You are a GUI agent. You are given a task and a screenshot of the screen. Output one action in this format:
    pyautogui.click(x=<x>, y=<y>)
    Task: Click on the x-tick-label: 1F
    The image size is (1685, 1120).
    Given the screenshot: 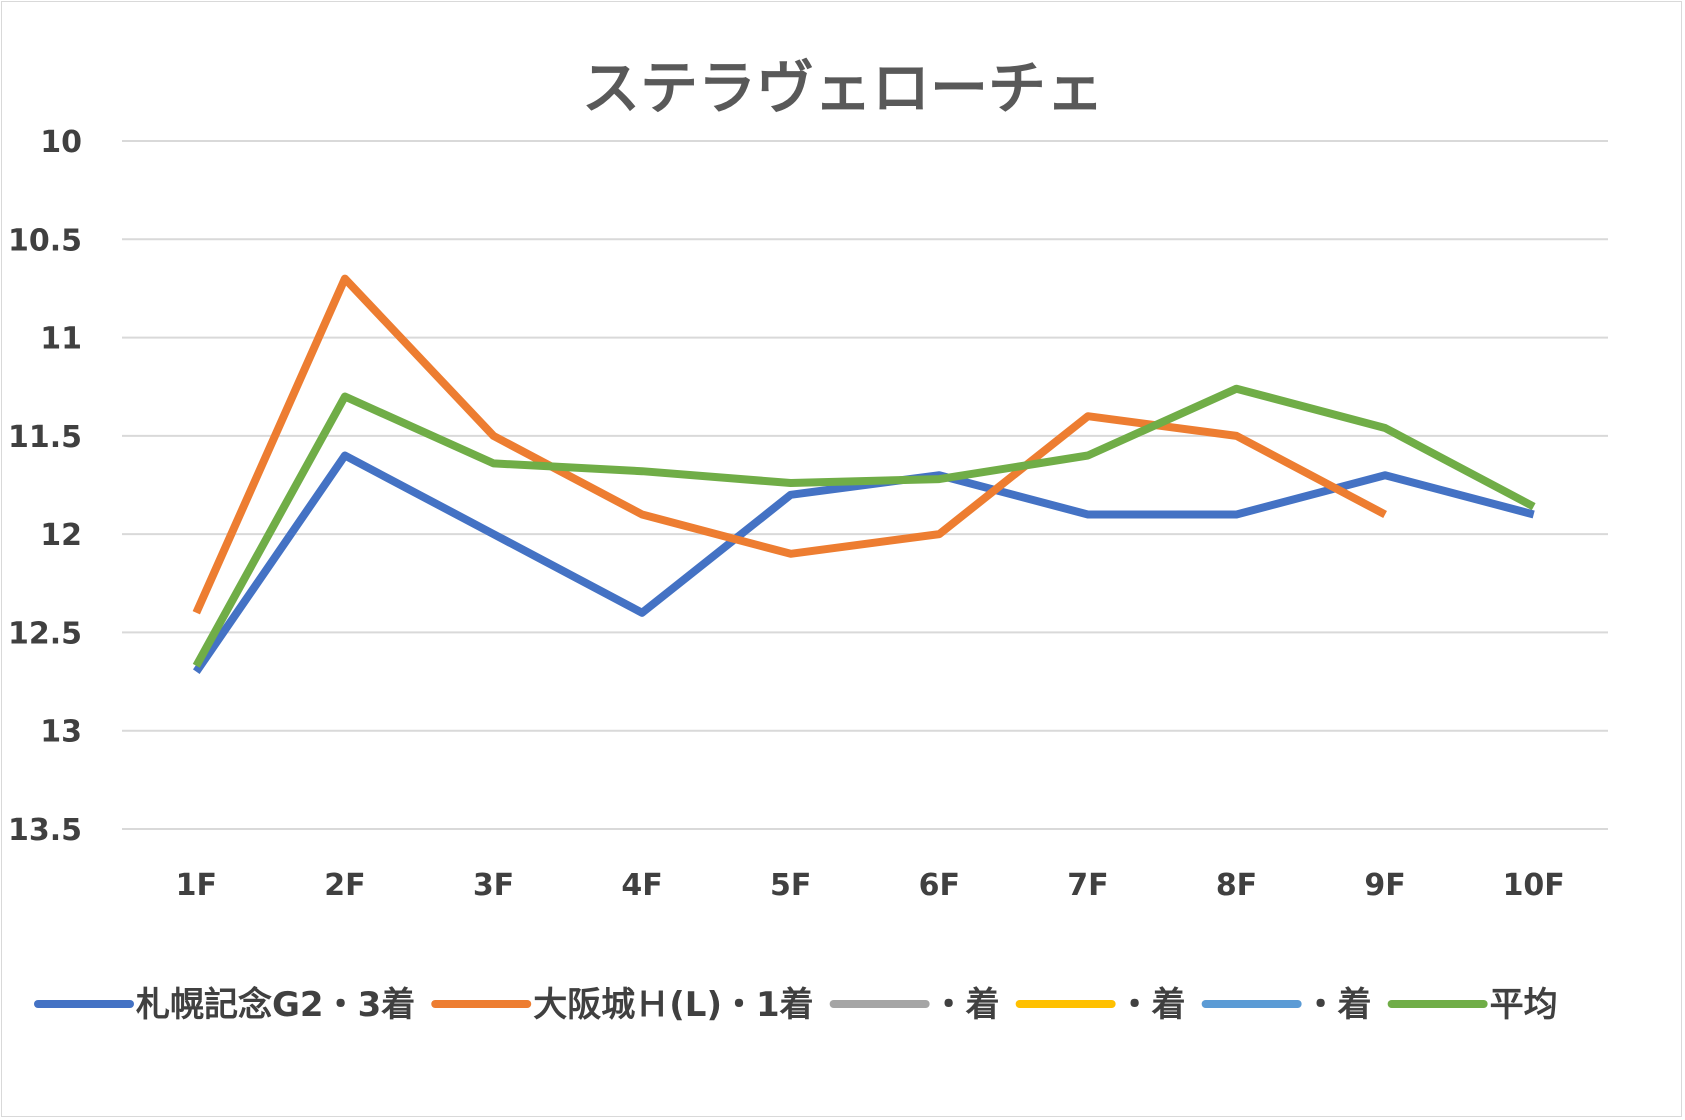 What is the action you would take?
    pyautogui.click(x=196, y=885)
    